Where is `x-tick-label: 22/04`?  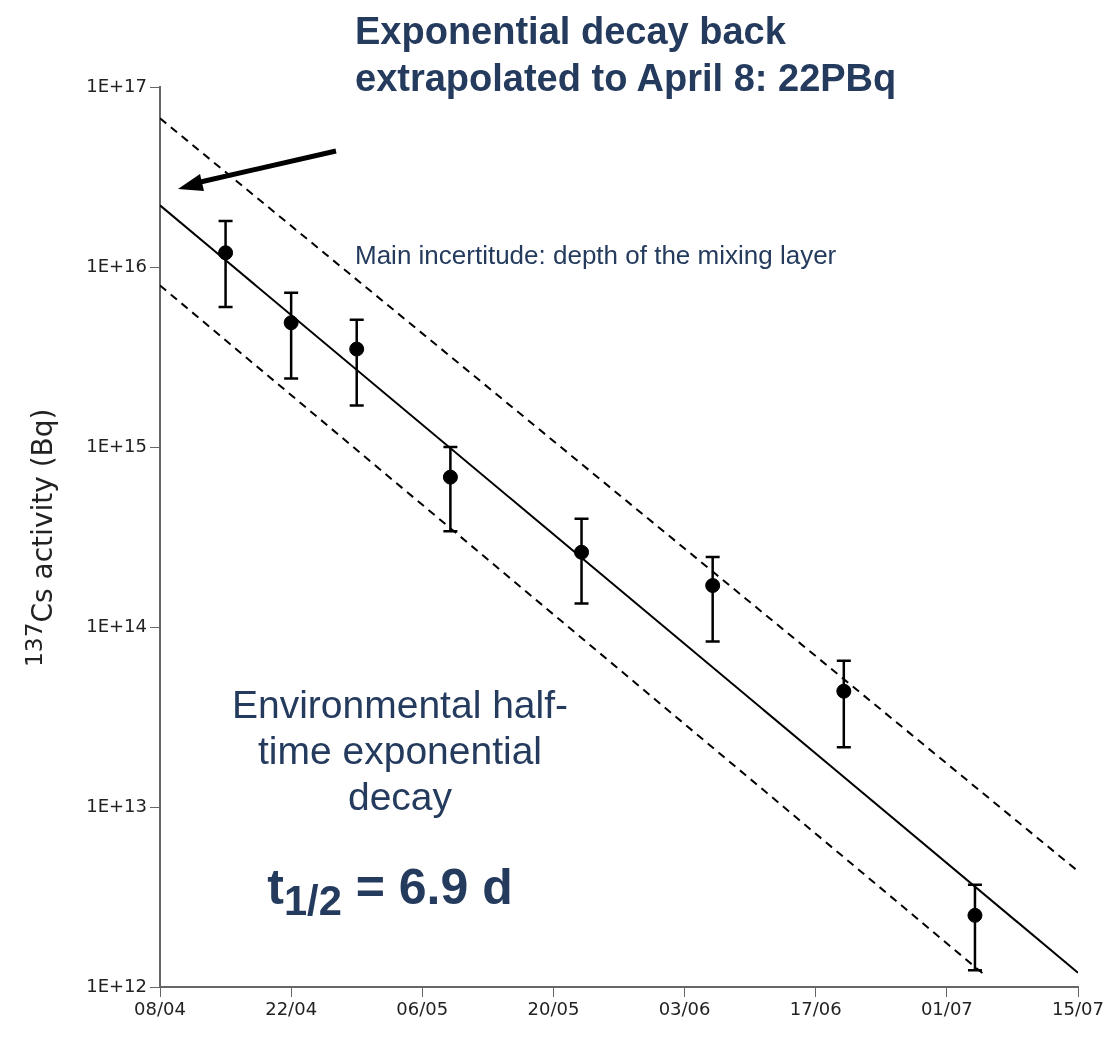
x-tick-label: 22/04 is located at coordinates (291, 1009).